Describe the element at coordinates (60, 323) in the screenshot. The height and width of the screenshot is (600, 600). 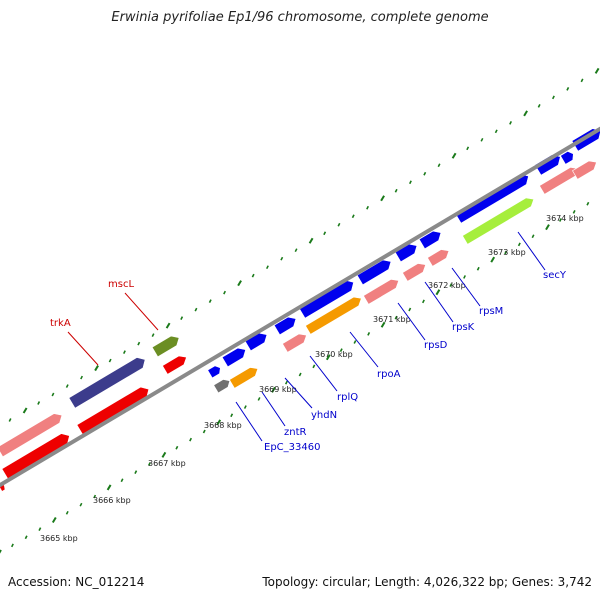
I see `gene-label-trka: trkA` at that location.